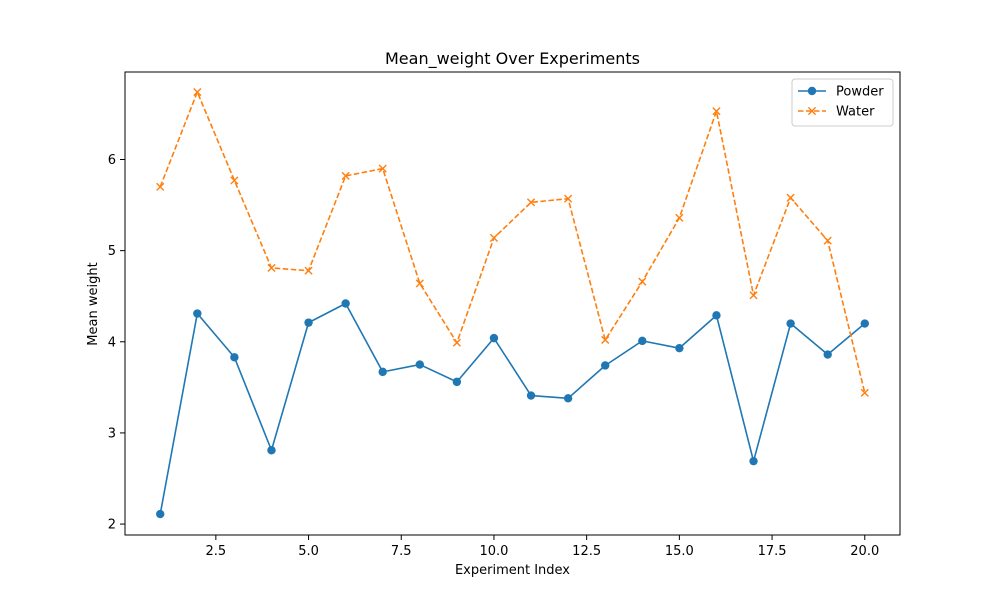  I want to click on x-tick-label: 2.5, so click(216, 551).